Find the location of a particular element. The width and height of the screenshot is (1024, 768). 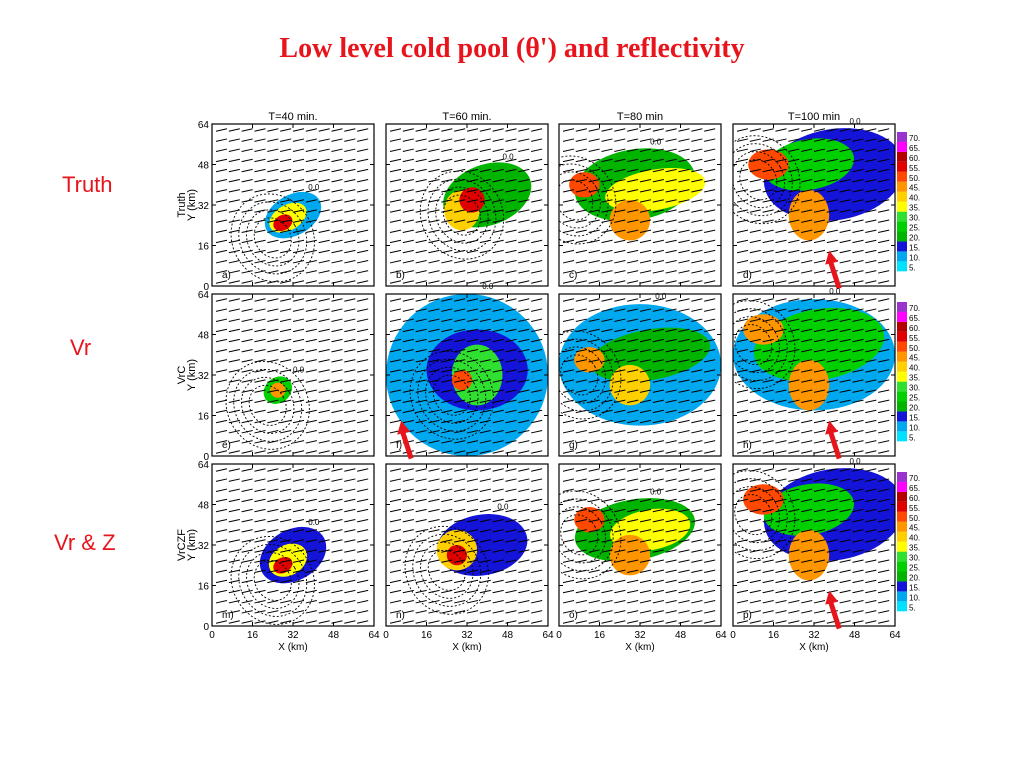

cold-pool-contour is located at coordinates (272, 580).